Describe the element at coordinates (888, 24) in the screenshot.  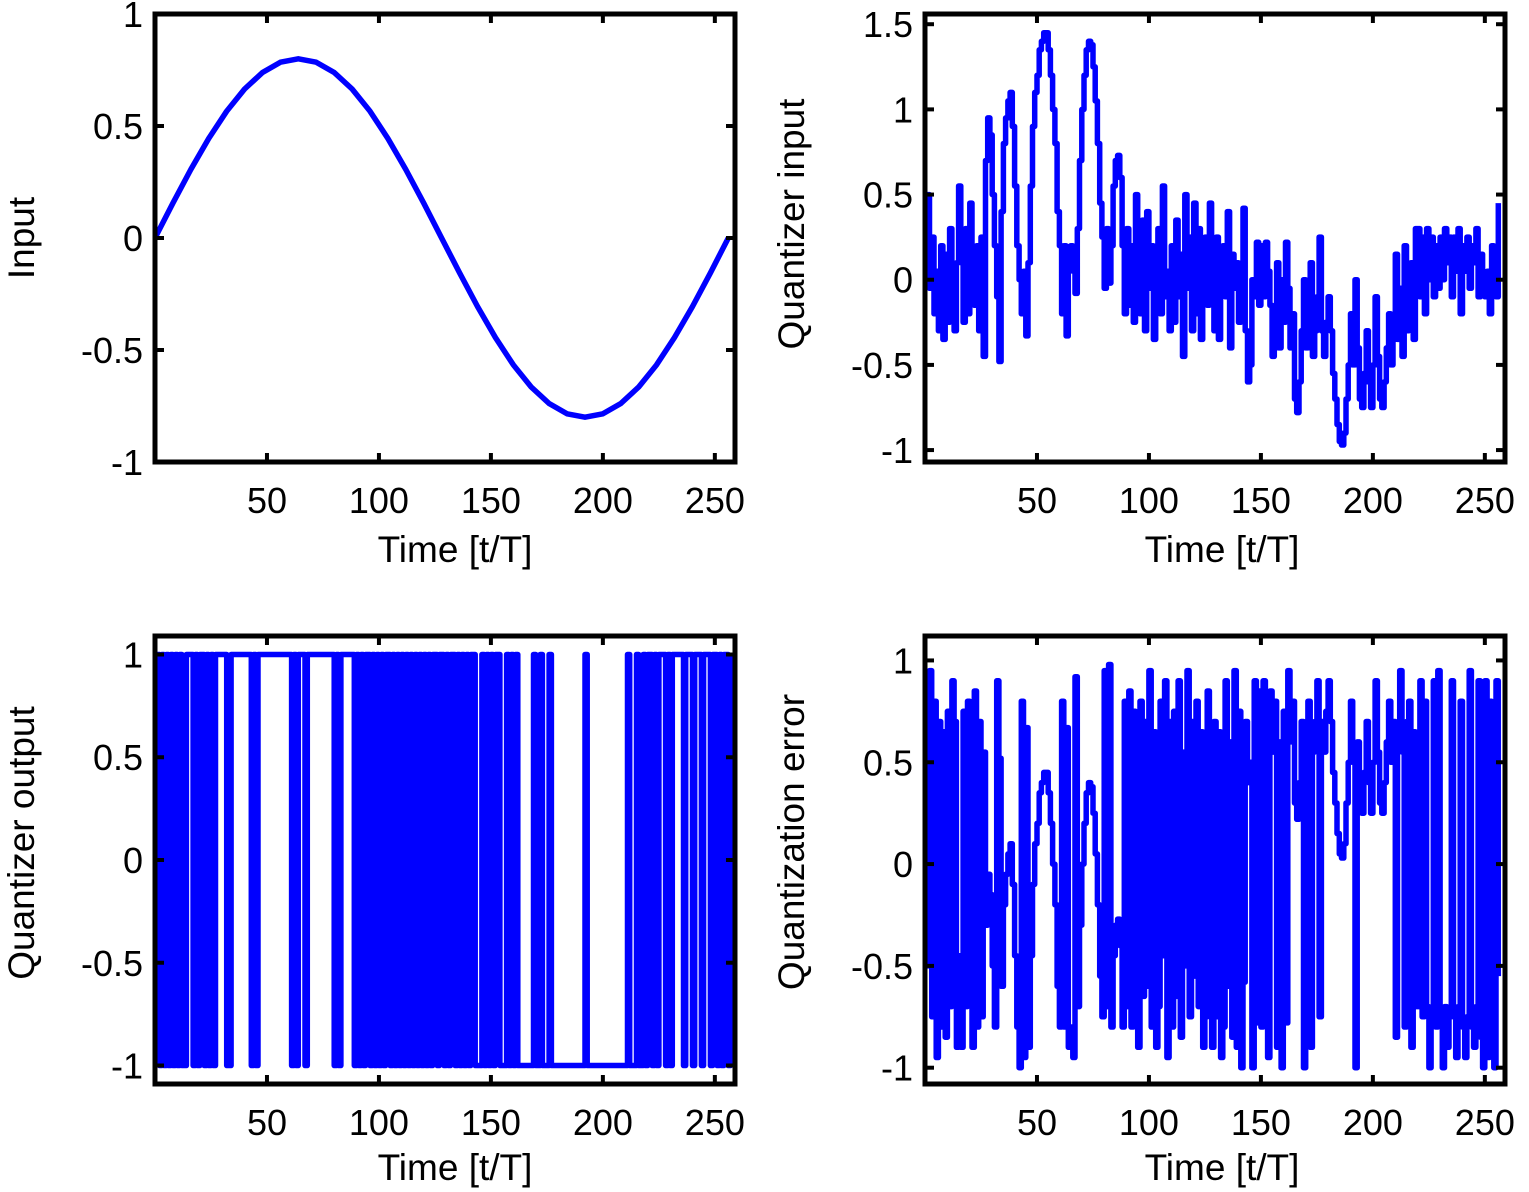
I see `y-tick-label: 1.5` at that location.